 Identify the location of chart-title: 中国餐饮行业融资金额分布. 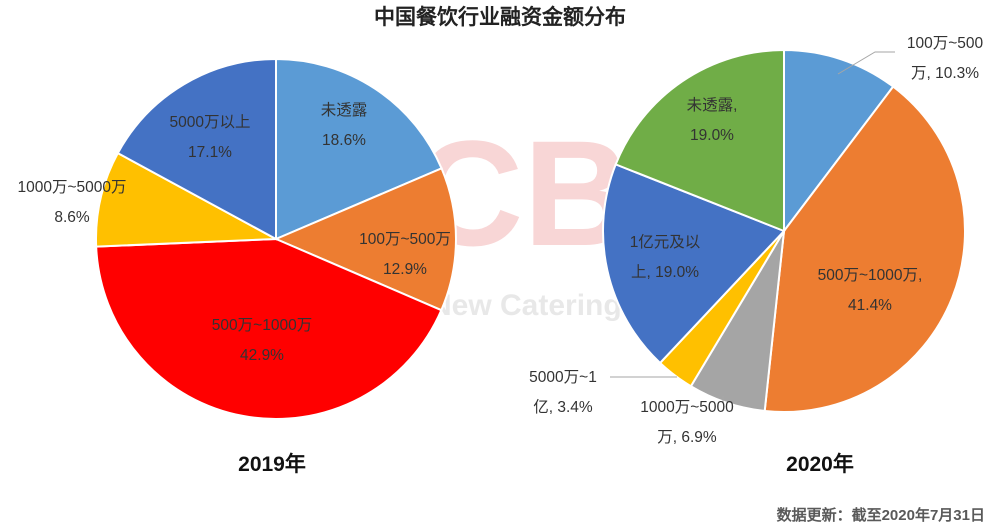
(500, 17).